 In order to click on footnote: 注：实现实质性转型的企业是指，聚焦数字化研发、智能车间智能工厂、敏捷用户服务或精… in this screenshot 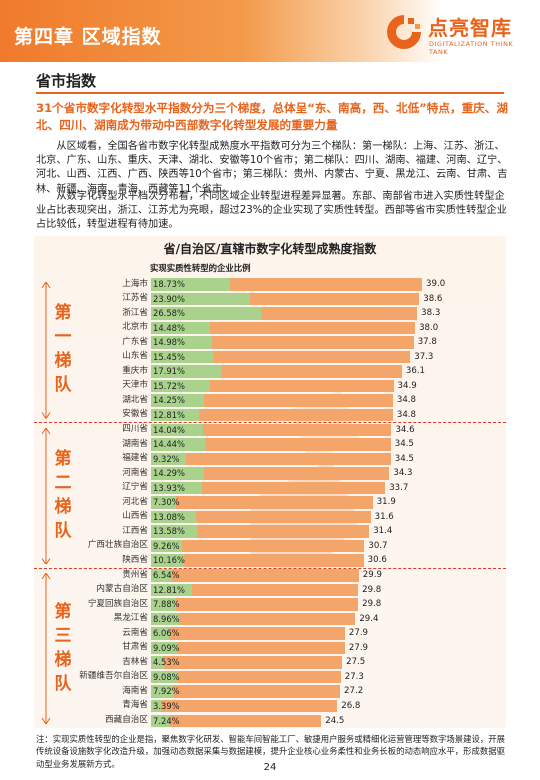, I will do `click(270, 751)`.